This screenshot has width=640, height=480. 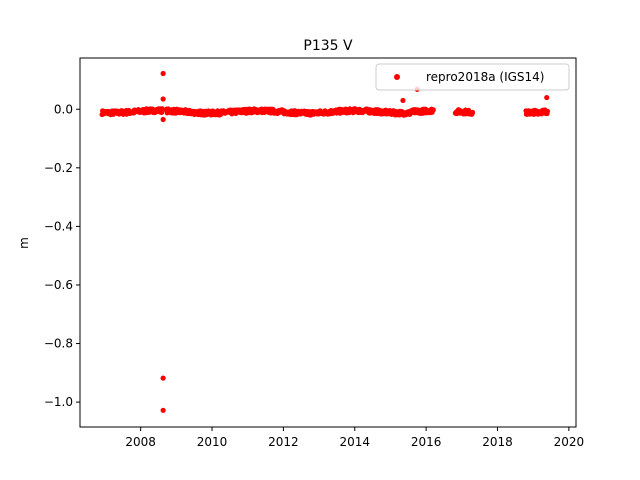 What do you see at coordinates (24, 243) in the screenshot?
I see `y-axis-label: m` at bounding box center [24, 243].